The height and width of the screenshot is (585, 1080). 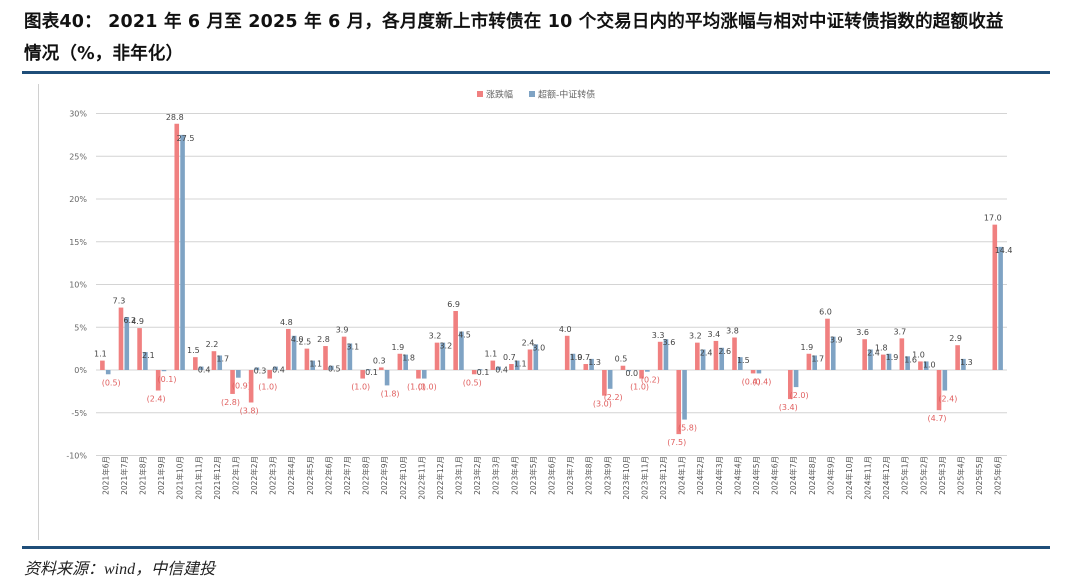 What do you see at coordinates (453, 304) in the screenshot?
I see `data-label: 6.9` at bounding box center [453, 304].